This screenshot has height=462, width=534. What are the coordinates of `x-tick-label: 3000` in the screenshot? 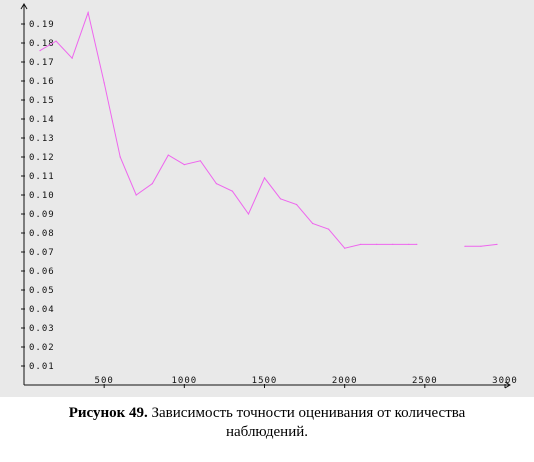 It's located at (505, 381).